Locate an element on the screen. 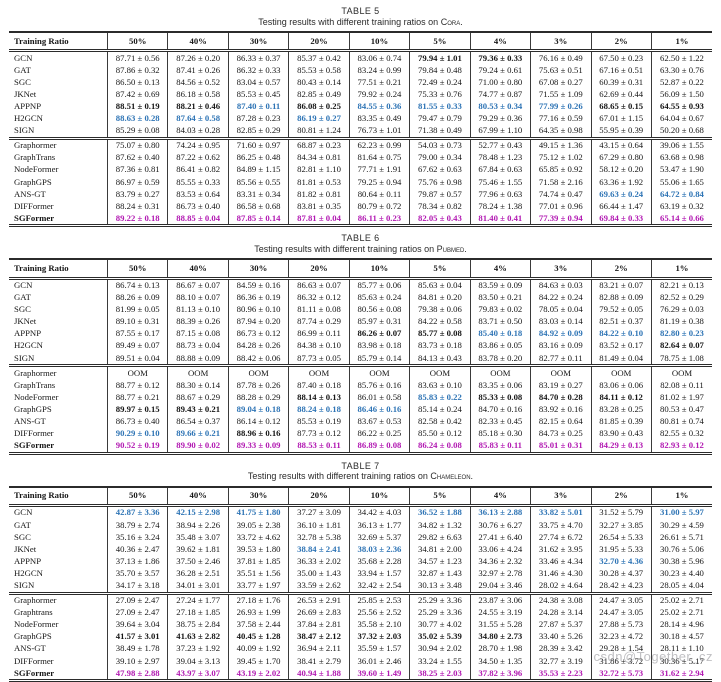 This screenshot has width=721, height=682. result-cell: 86.32 ± 0.12 is located at coordinates (319, 297).